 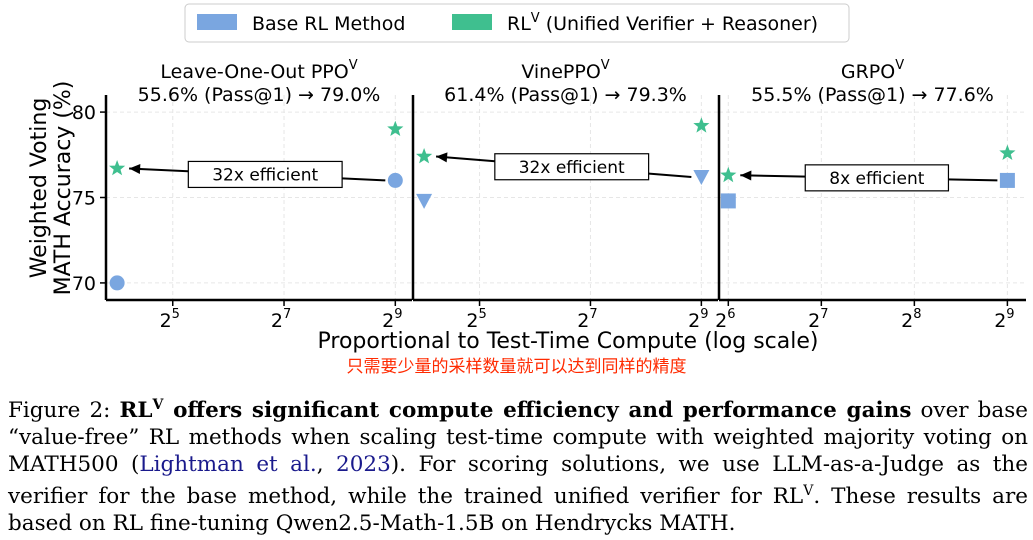 What do you see at coordinates (59, 411) in the screenshot?
I see `caption-fig-label: Figure 2:` at bounding box center [59, 411].